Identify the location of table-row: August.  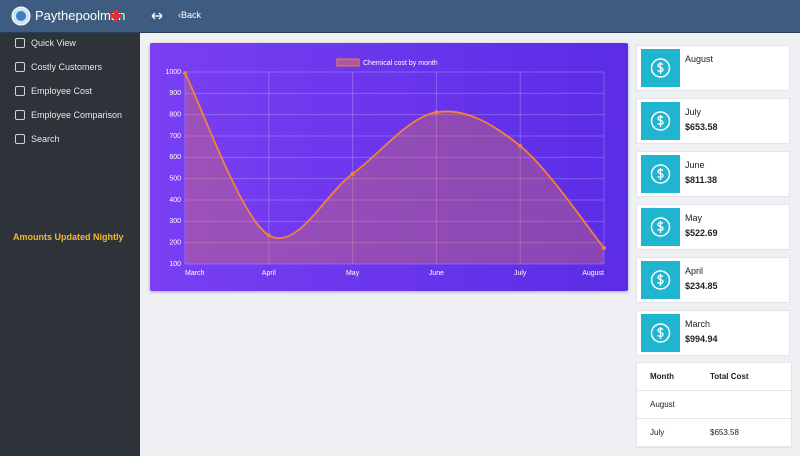
(714, 405).